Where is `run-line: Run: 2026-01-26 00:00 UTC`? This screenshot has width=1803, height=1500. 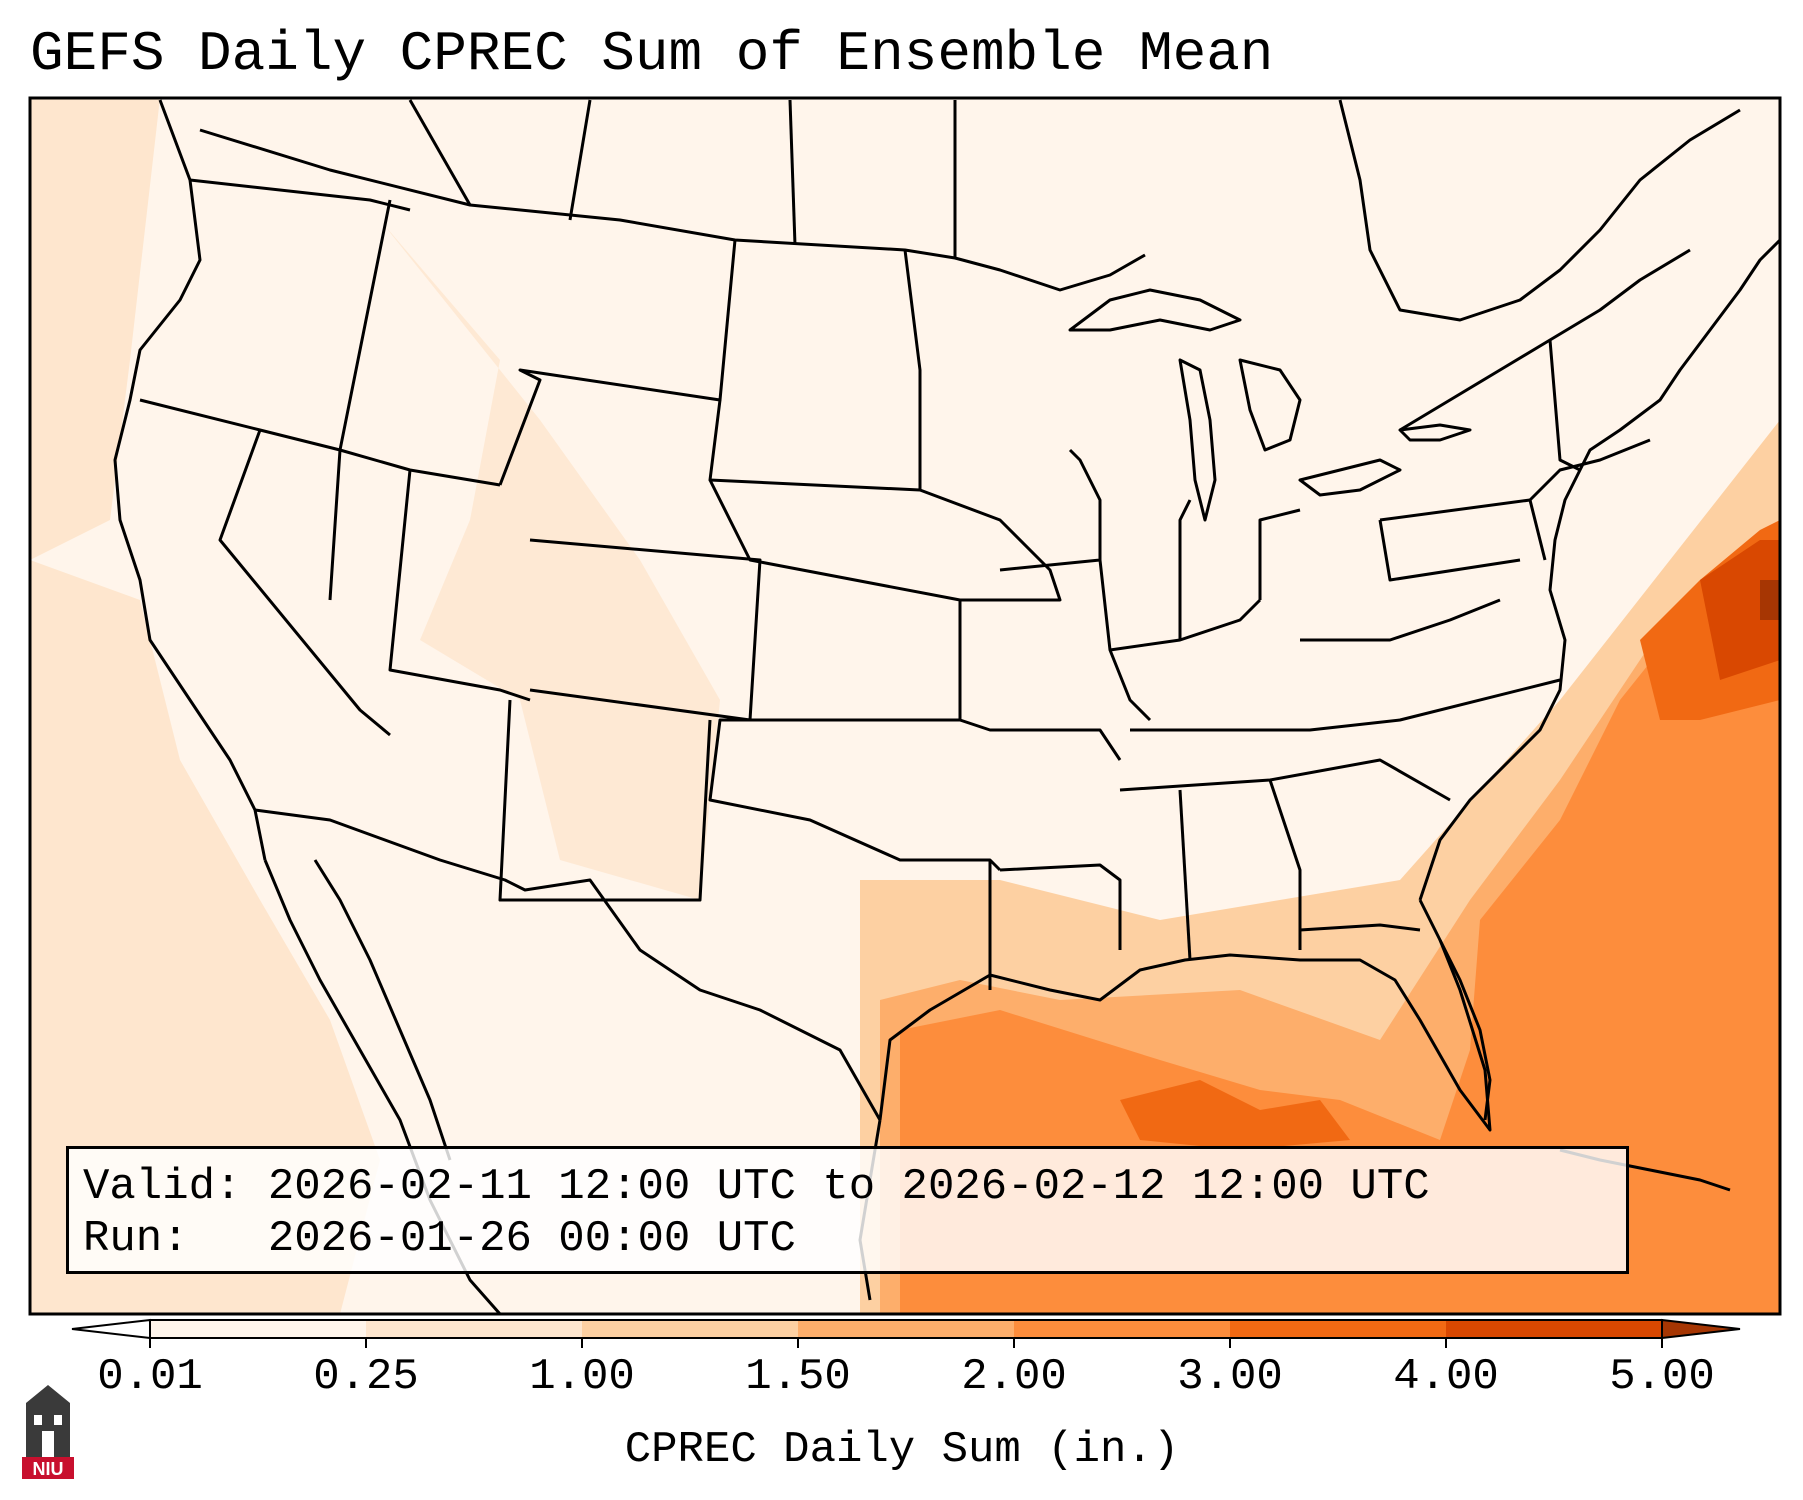 run-line: Run: 2026-01-26 00:00 UTC is located at coordinates (439, 1239).